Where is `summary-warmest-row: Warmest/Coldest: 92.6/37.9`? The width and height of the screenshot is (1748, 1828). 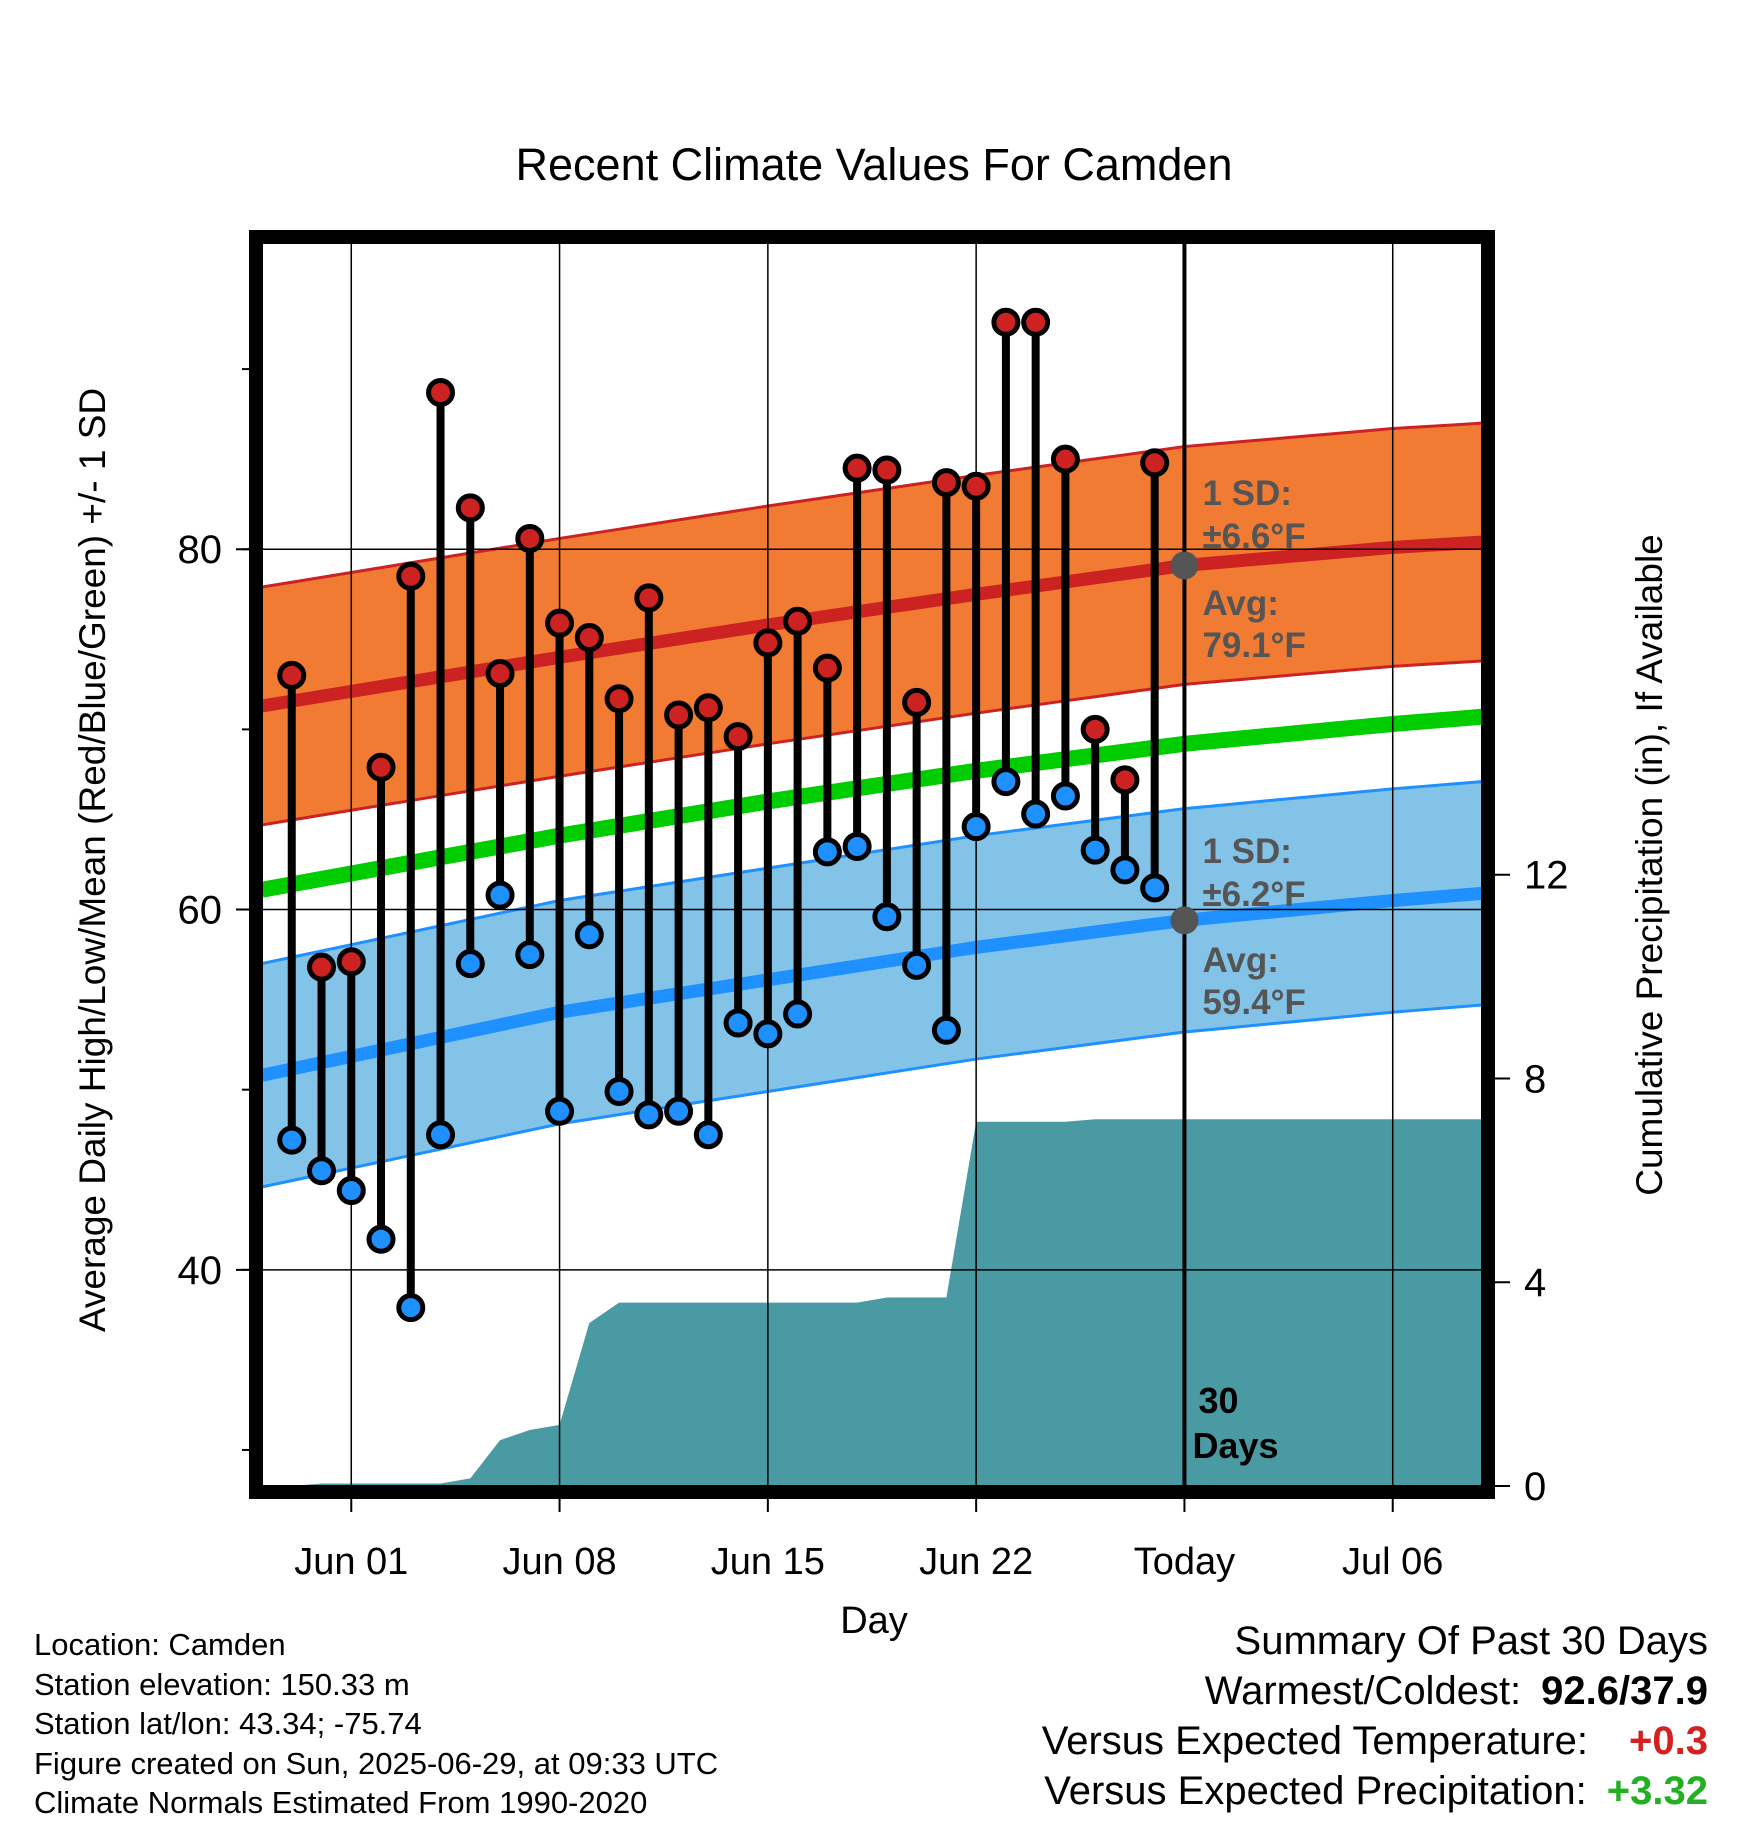
summary-warmest-row: Warmest/Coldest: 92.6/37.9 is located at coordinates (1375, 1691).